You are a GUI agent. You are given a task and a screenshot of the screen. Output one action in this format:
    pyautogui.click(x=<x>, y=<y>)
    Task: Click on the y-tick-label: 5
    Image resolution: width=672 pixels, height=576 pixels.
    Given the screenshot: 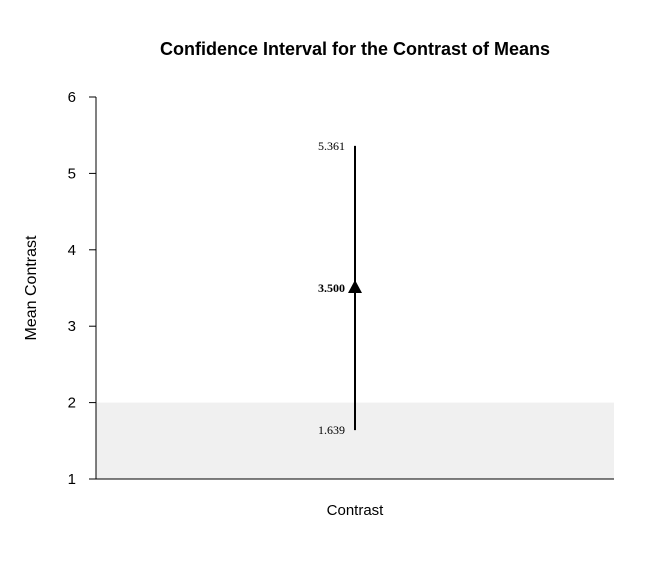 What is the action you would take?
    pyautogui.click(x=72, y=173)
    